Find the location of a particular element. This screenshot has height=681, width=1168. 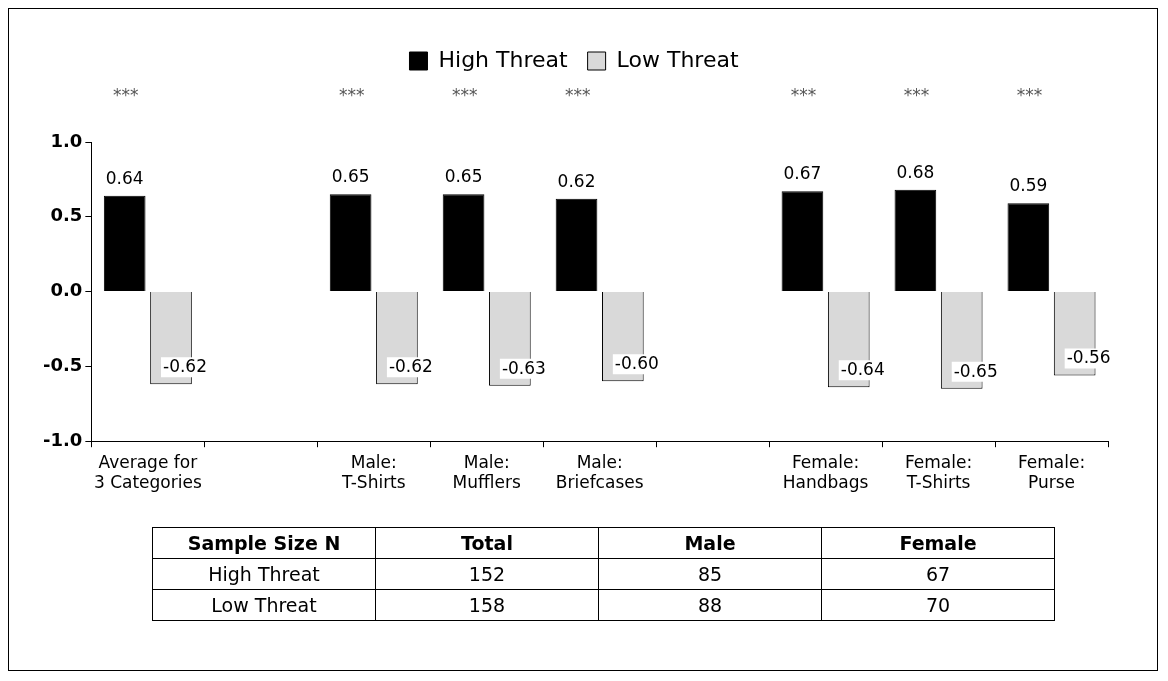

data-label: 0.62 is located at coordinates (576, 180).